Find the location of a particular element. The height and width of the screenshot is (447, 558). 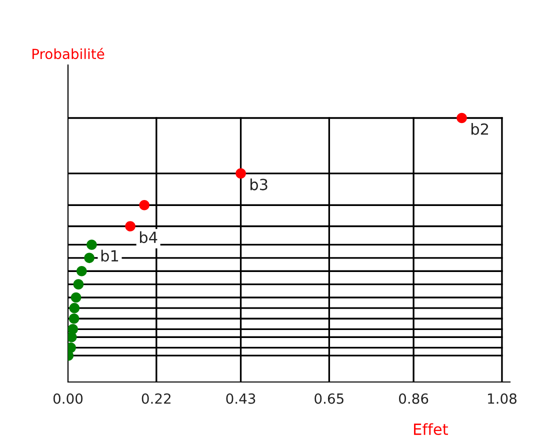

annotation: b3 is located at coordinates (259, 184).